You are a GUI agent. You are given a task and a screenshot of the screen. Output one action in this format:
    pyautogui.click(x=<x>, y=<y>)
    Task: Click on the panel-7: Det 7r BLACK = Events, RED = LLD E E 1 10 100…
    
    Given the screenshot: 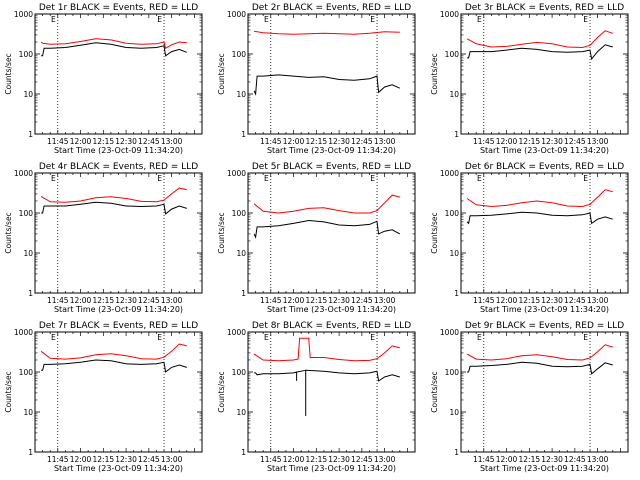 What is the action you would take?
    pyautogui.click(x=103, y=397)
    